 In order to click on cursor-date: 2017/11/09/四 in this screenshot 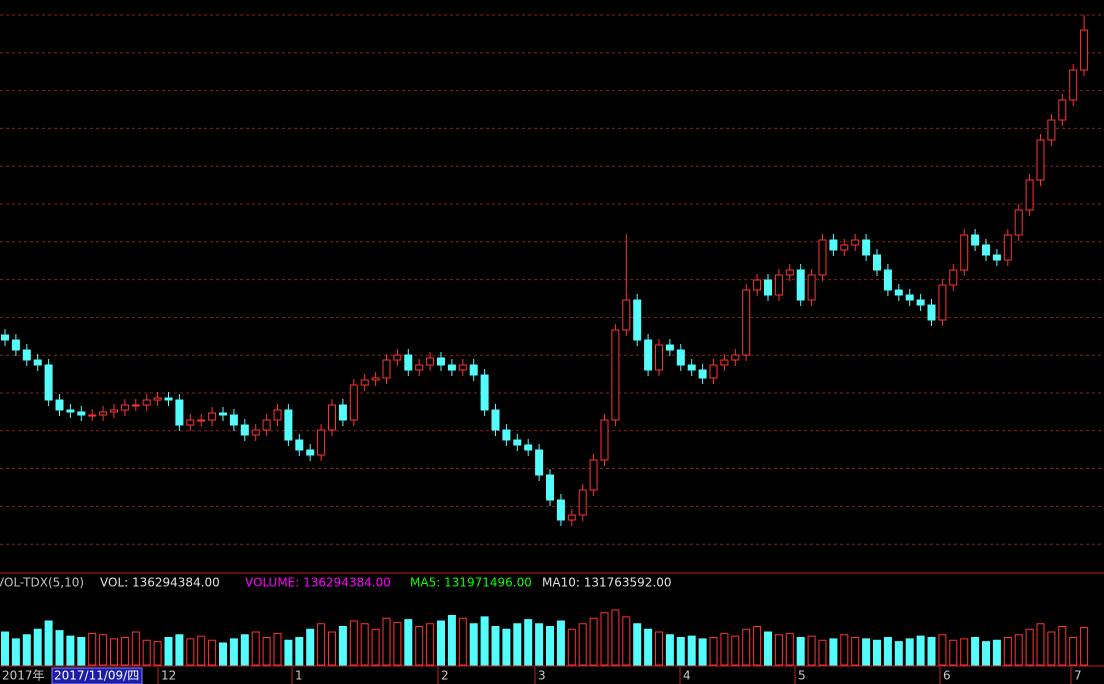, I will do `click(96, 676)`.